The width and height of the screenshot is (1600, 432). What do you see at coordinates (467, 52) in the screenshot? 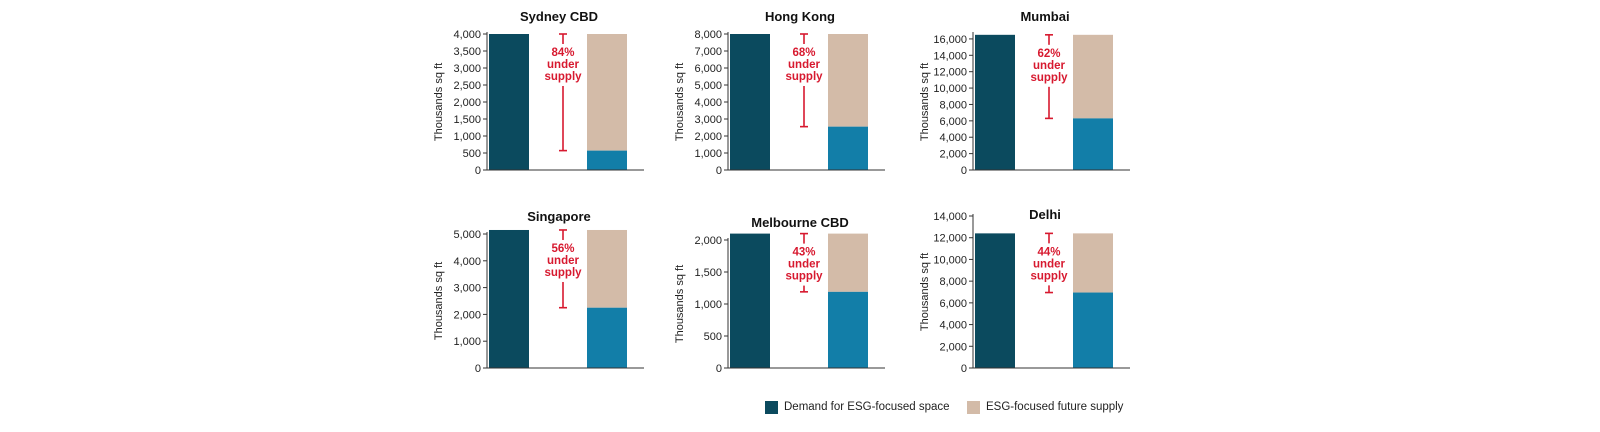
I see `y-tick-label: 3,500` at bounding box center [467, 52].